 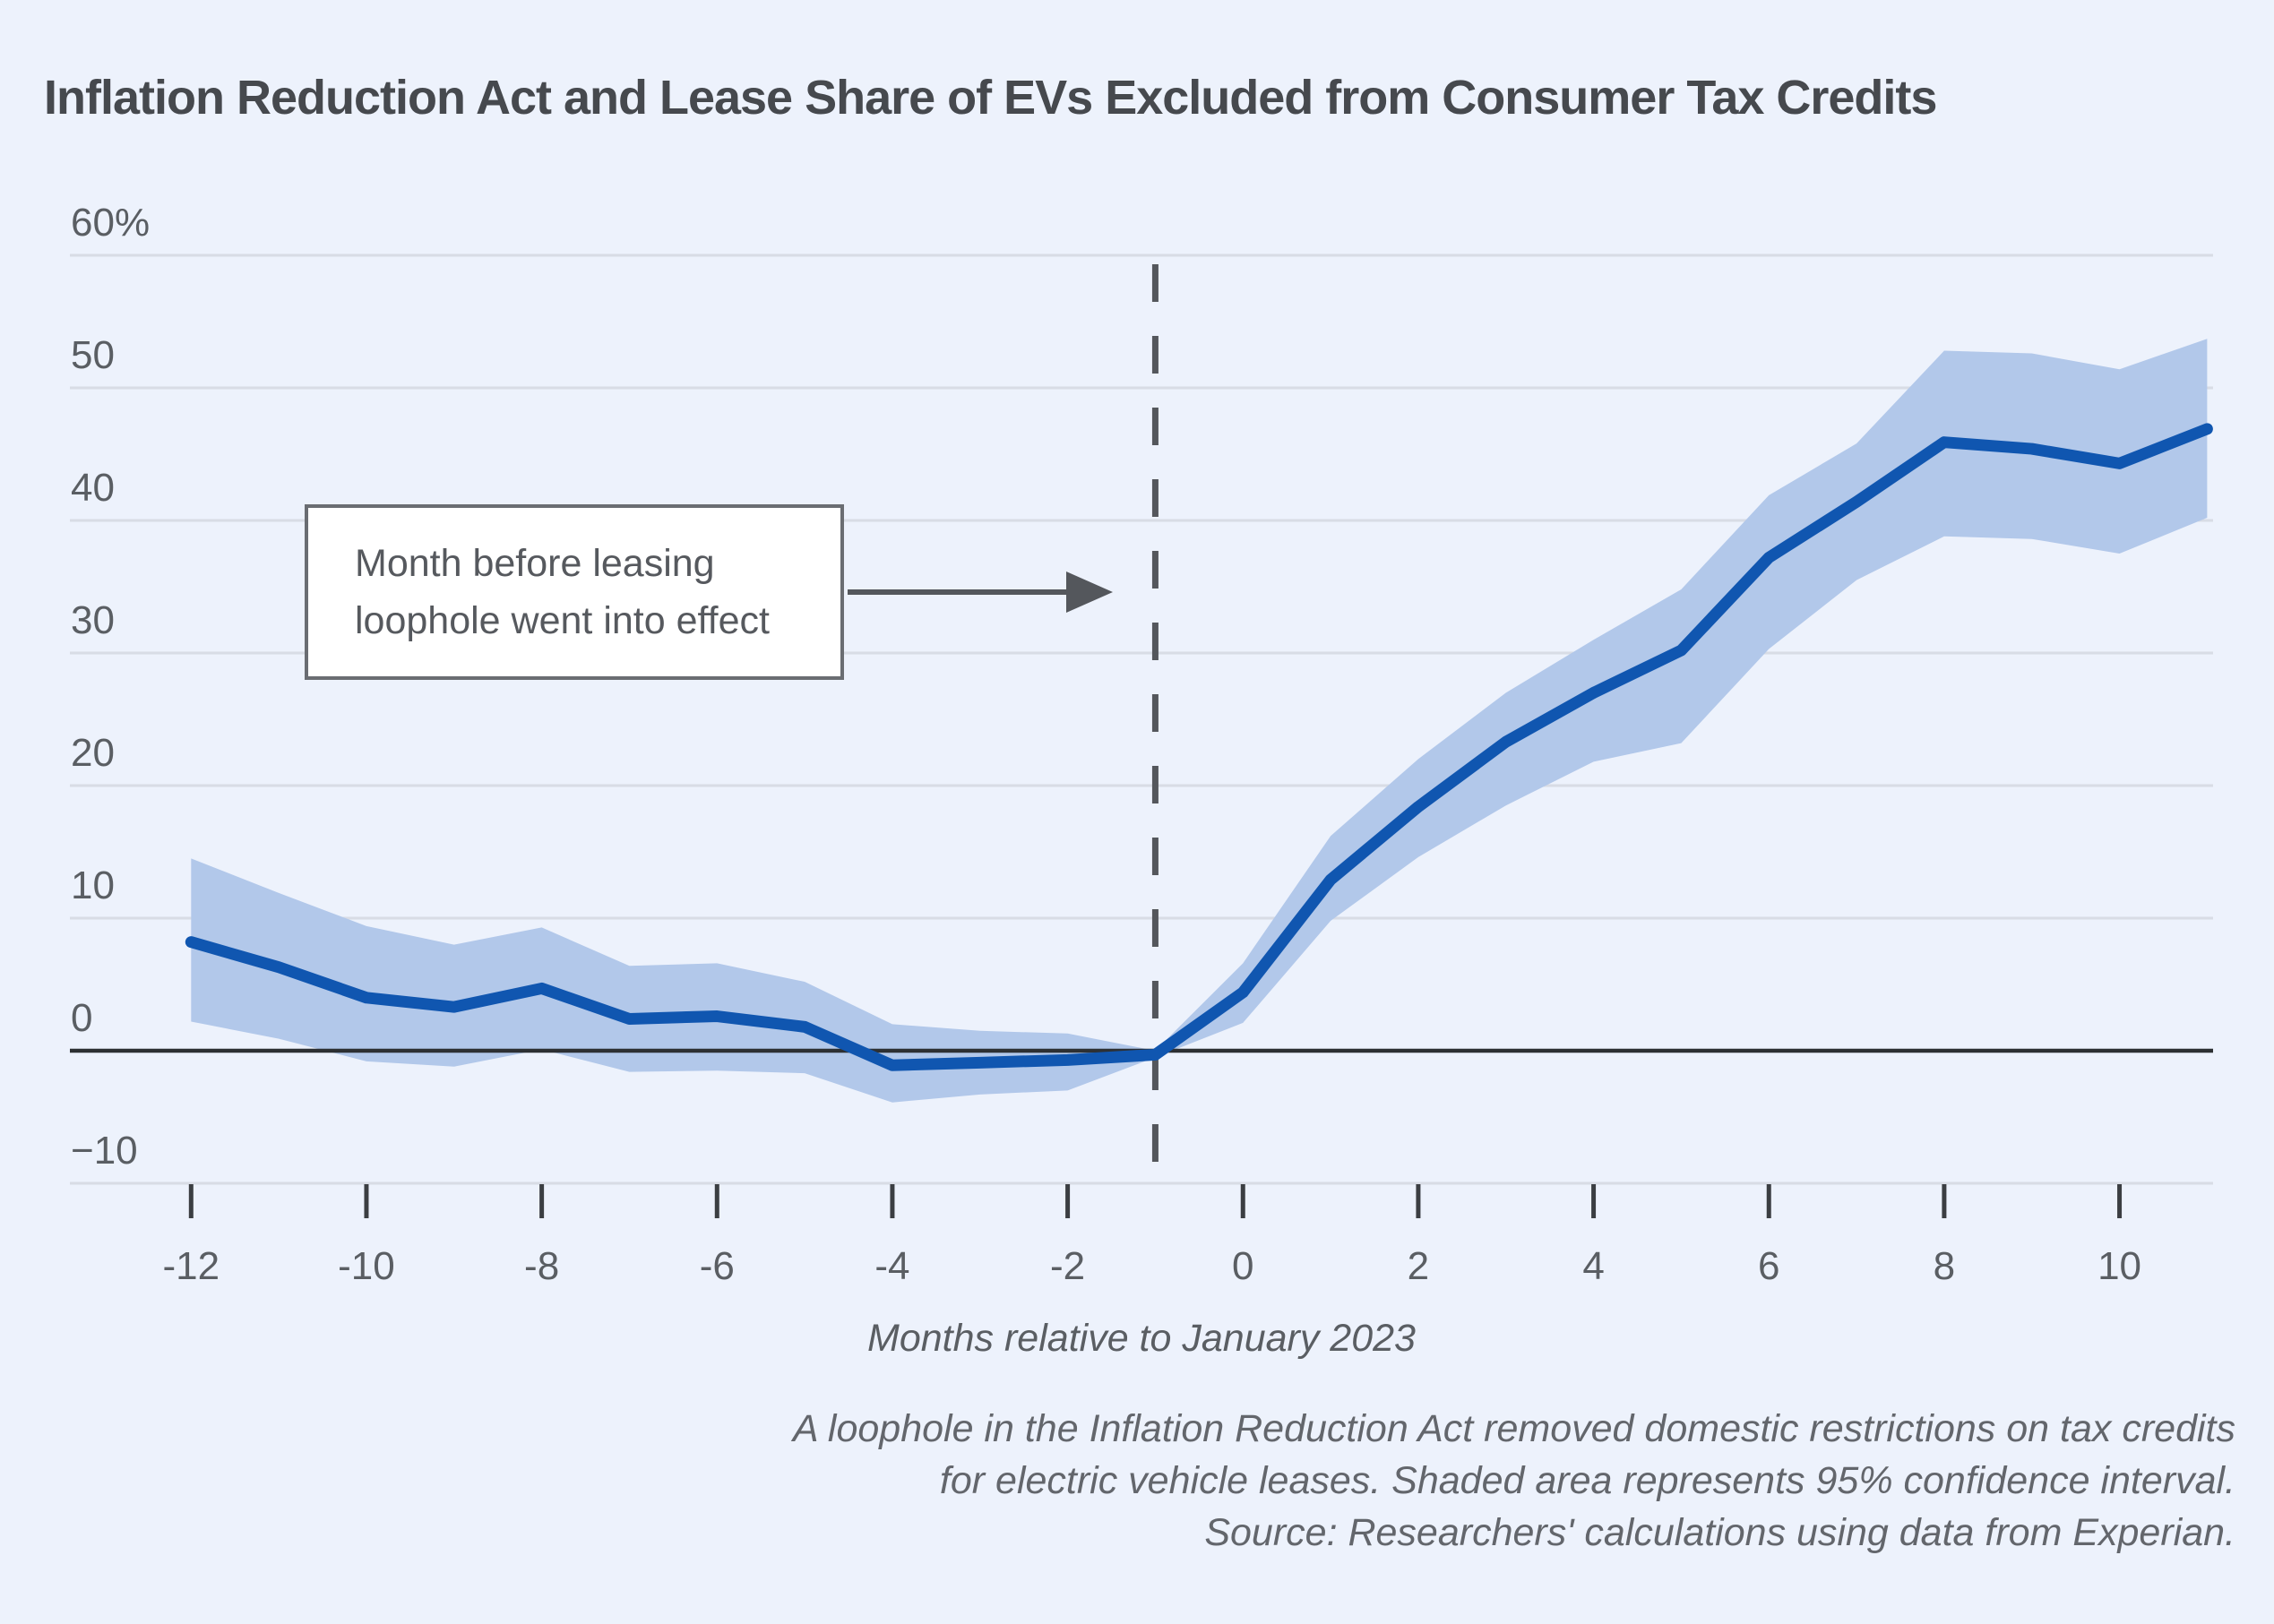 What do you see at coordinates (81, 1018) in the screenshot?
I see `y-tick-label: 0` at bounding box center [81, 1018].